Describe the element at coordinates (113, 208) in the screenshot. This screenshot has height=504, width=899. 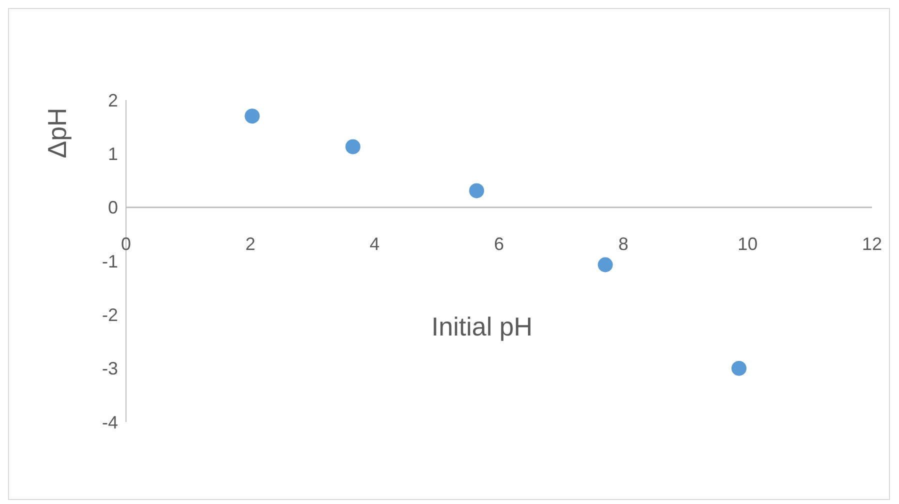
I see `y-tick-label: 0` at that location.